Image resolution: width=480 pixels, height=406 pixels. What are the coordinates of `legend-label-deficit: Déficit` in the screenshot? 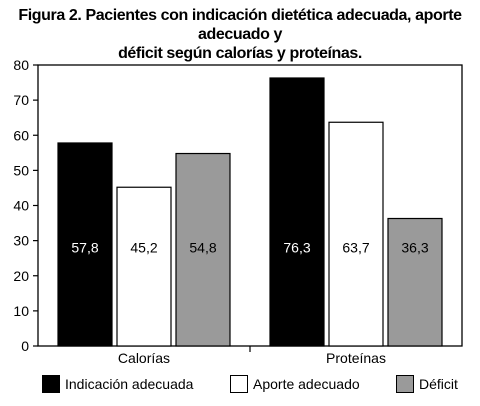 It's located at (438, 384).